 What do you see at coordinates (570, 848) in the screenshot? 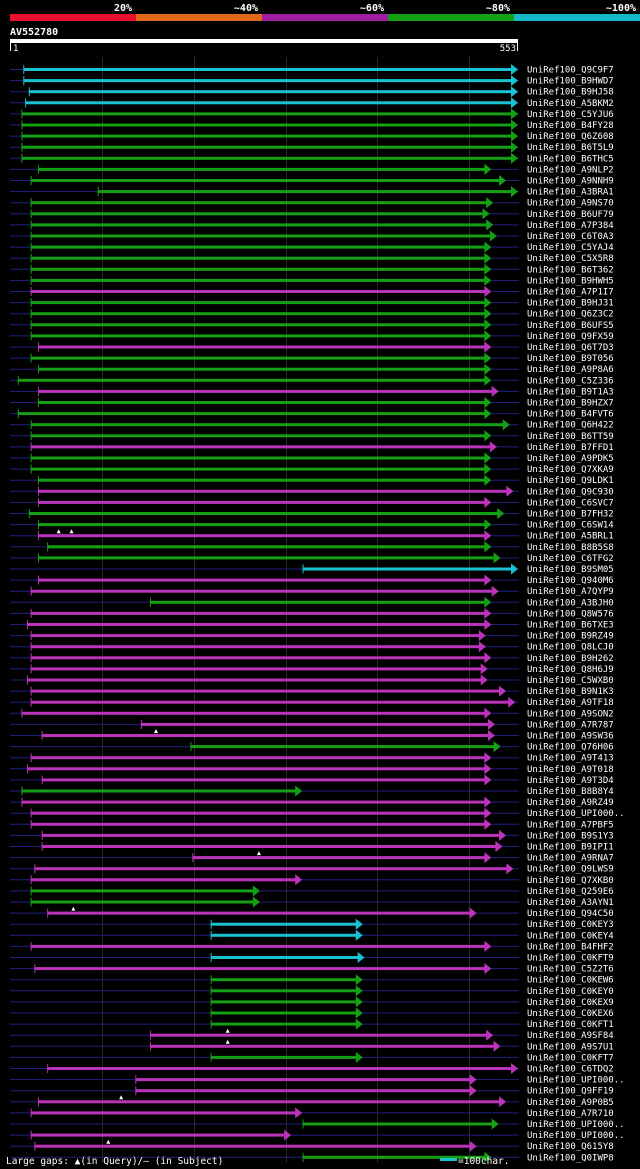
I see `hit-label: UniRef100_B9IPI1` at bounding box center [570, 848].